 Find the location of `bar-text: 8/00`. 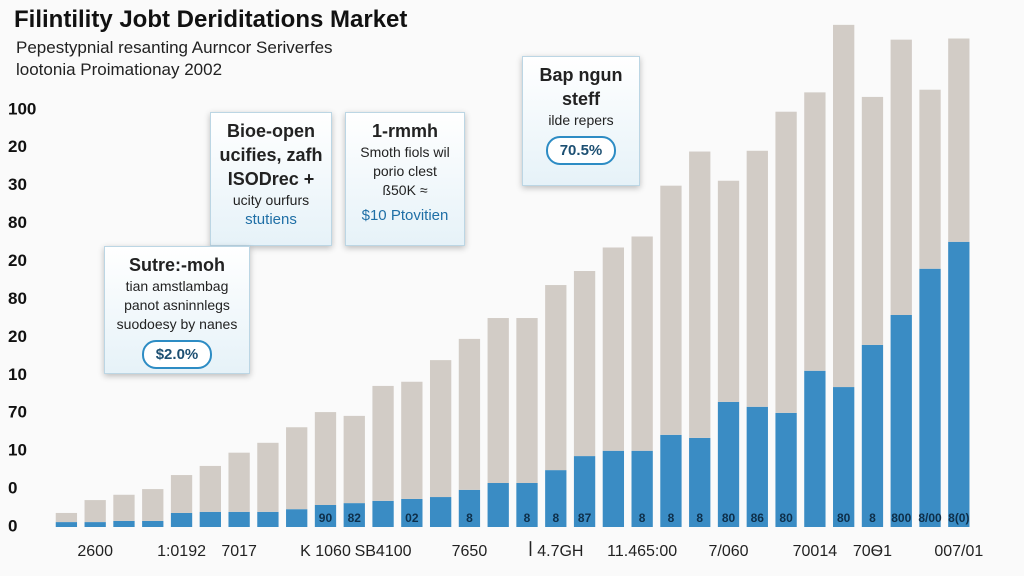

bar-text: 8/00 is located at coordinates (930, 518).